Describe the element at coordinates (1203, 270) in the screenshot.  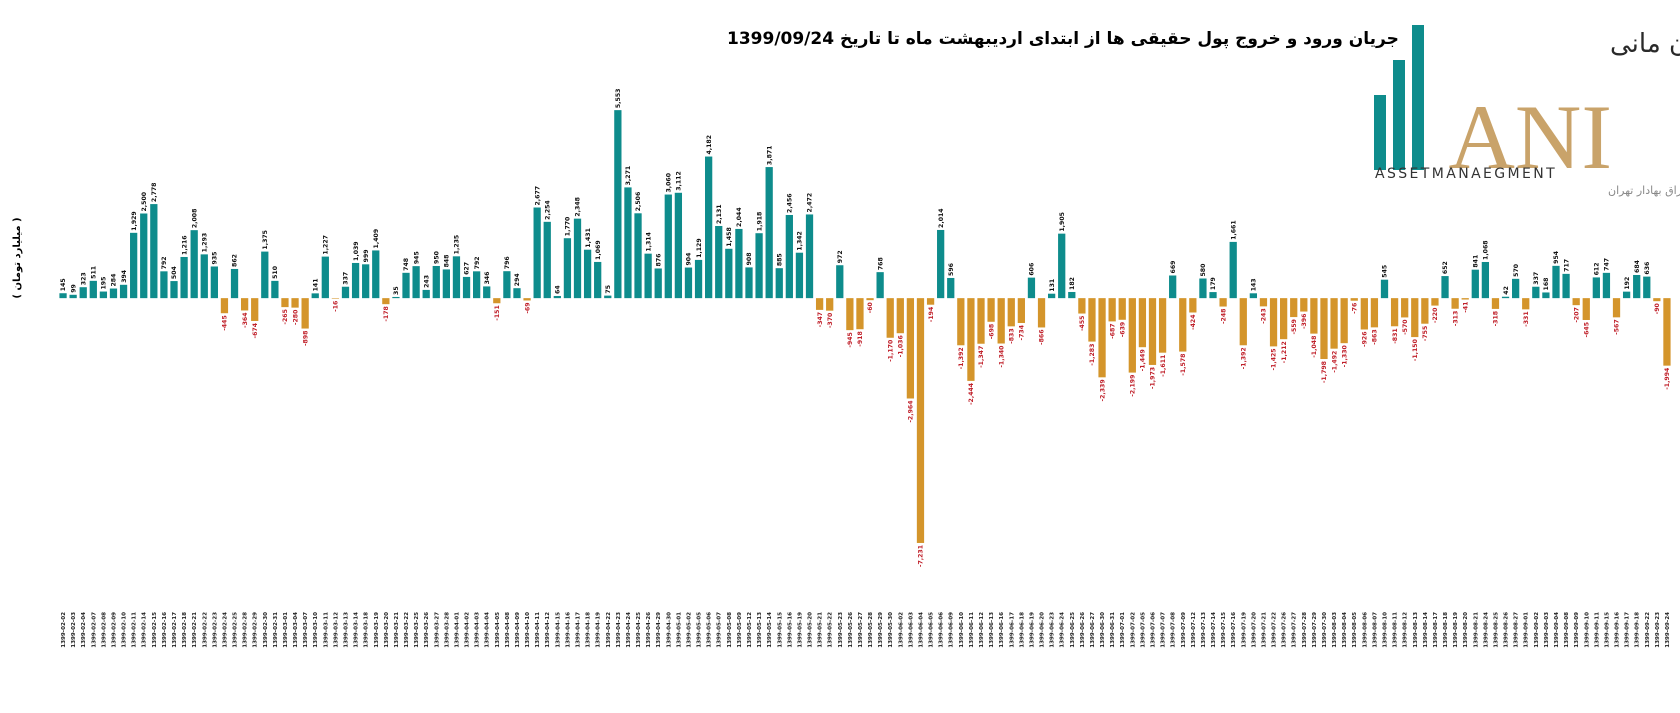
I see `value-label: 580` at that location.